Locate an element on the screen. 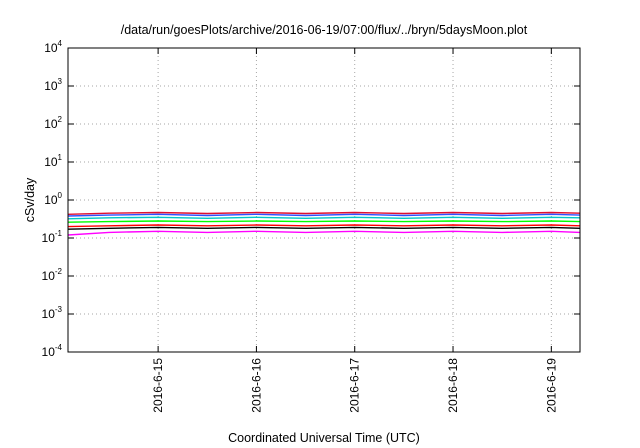  y-tick-label: 10⁴ is located at coordinates (53, 47).